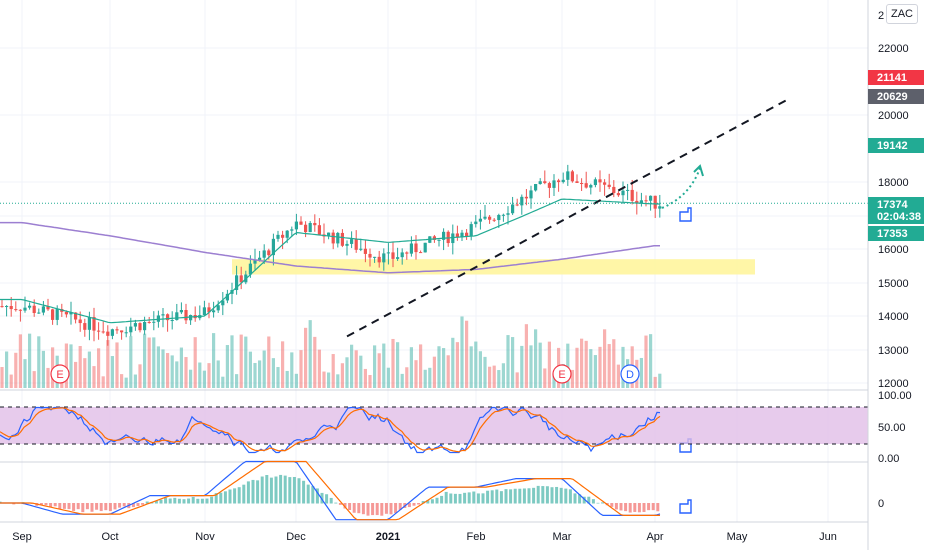  I want to click on event-marker: D, so click(630, 374).